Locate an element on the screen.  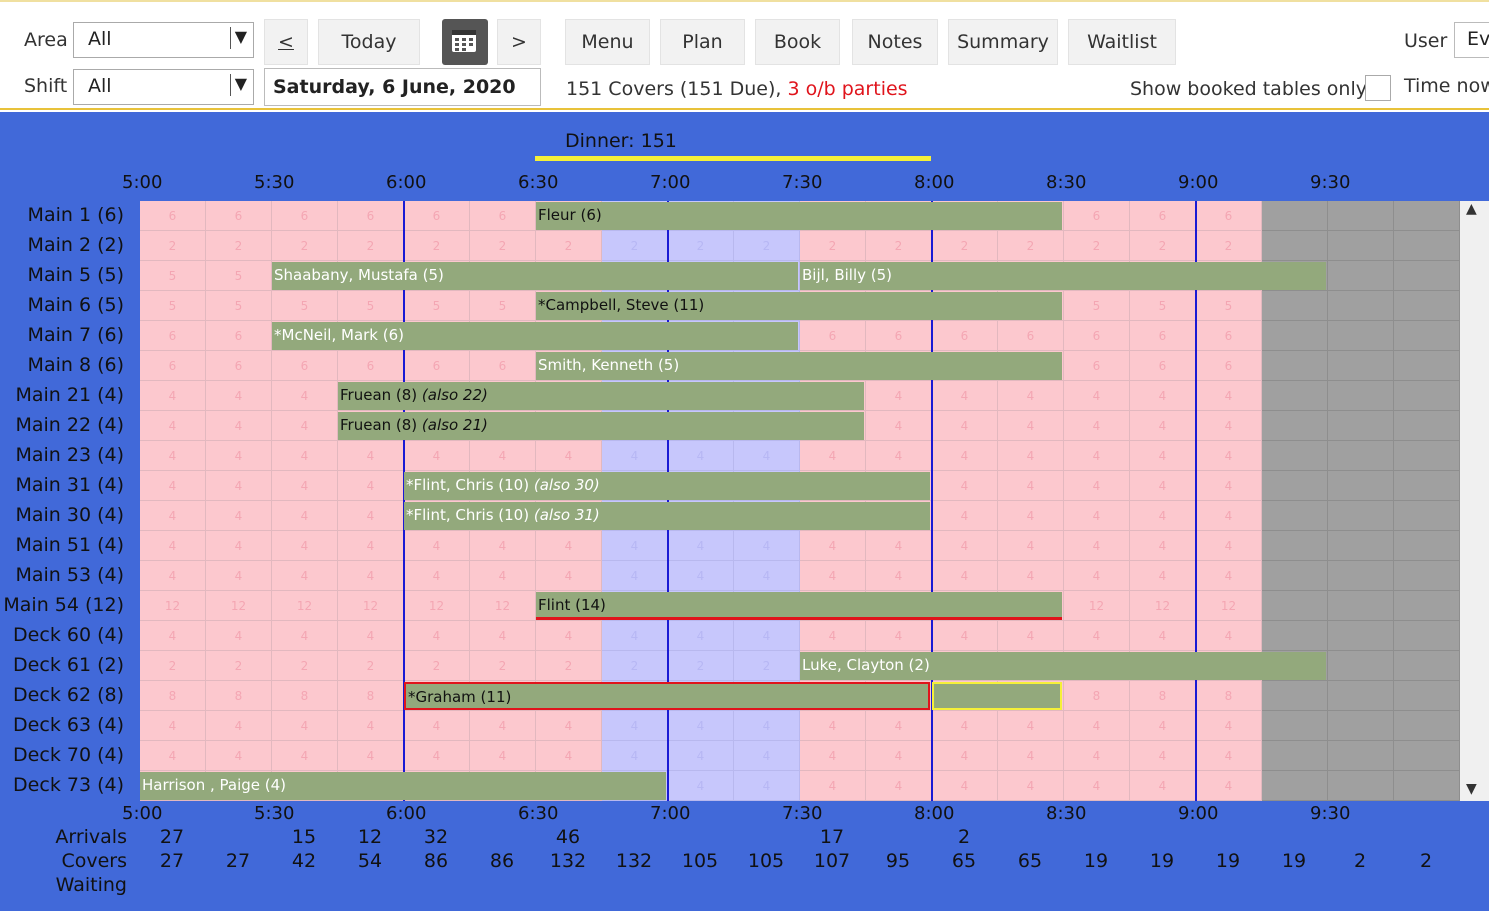
shift-select: All ▼ is located at coordinates (163, 87).